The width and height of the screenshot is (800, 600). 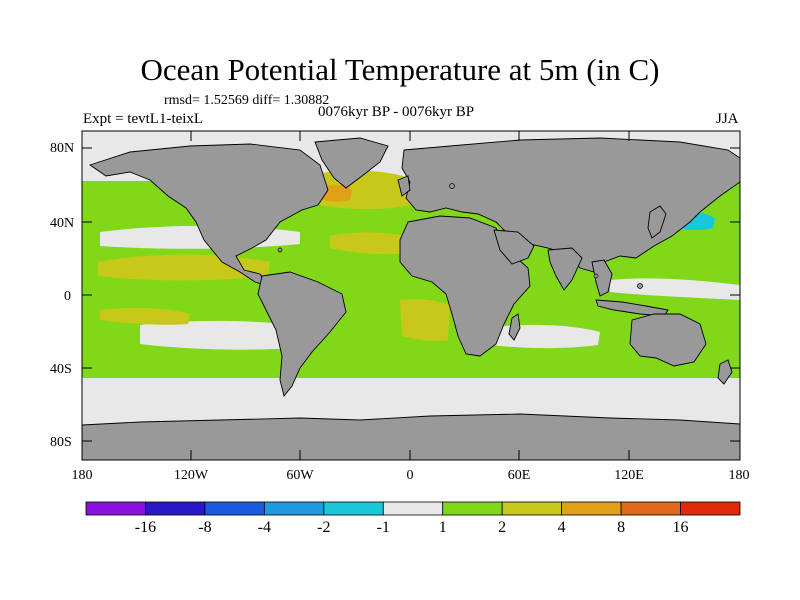 I want to click on new-zealand, so click(x=725, y=372).